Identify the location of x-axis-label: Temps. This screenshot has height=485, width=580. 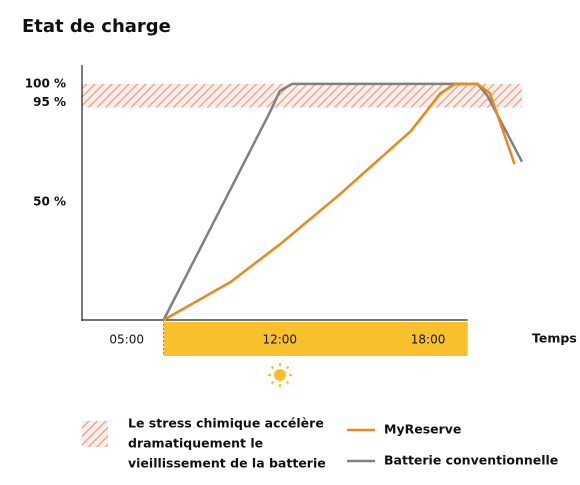
(554, 338).